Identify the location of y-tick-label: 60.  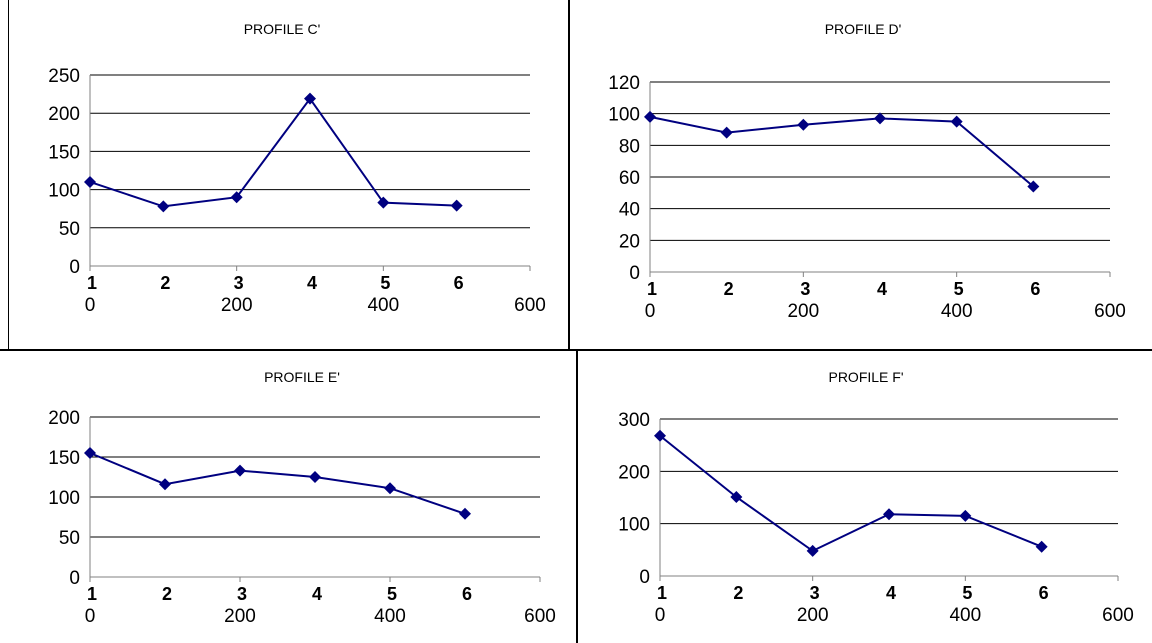
(629, 178).